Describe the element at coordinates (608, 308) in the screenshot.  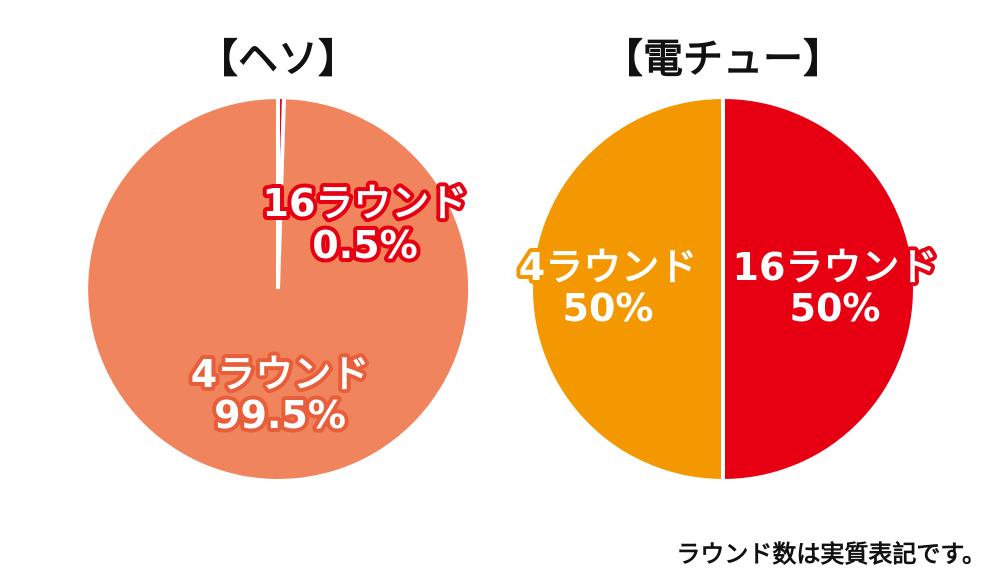
I see `slice-label-denchu-4round-value: 50%` at that location.